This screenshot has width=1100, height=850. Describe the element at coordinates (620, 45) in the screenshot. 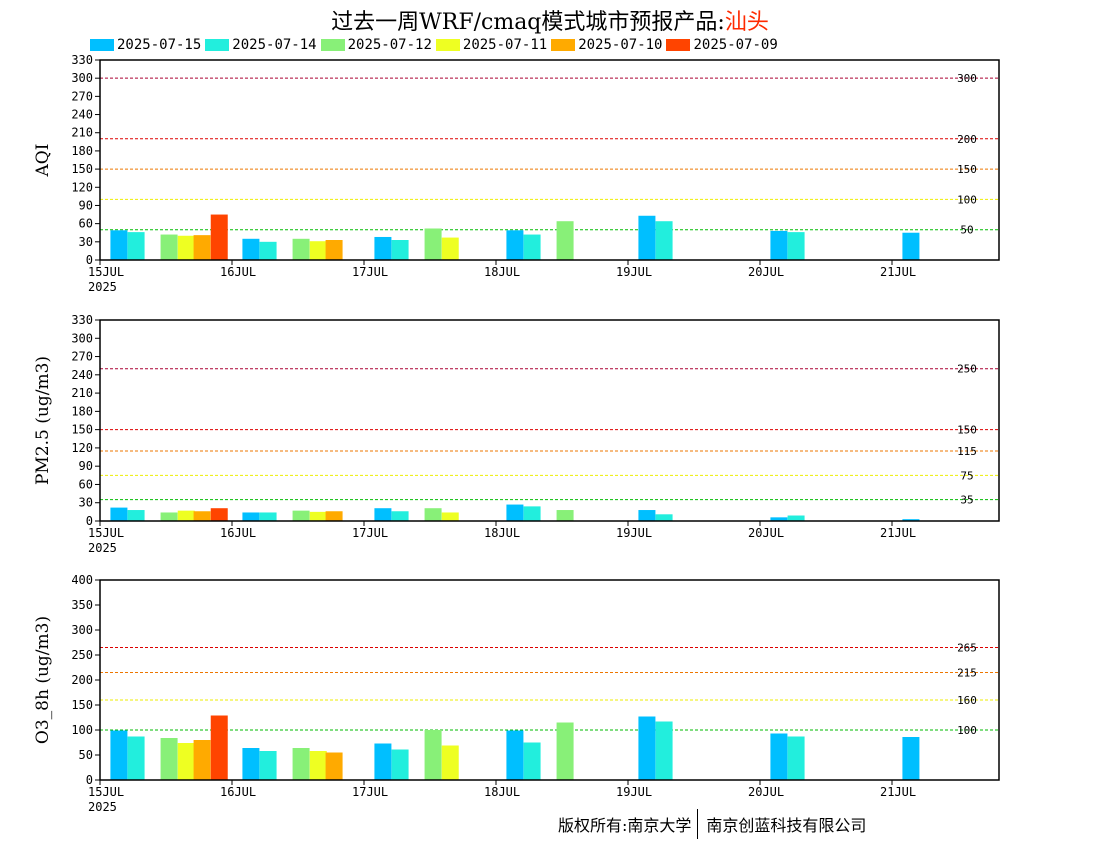

I see `legend-label: 2025-07-10` at that location.